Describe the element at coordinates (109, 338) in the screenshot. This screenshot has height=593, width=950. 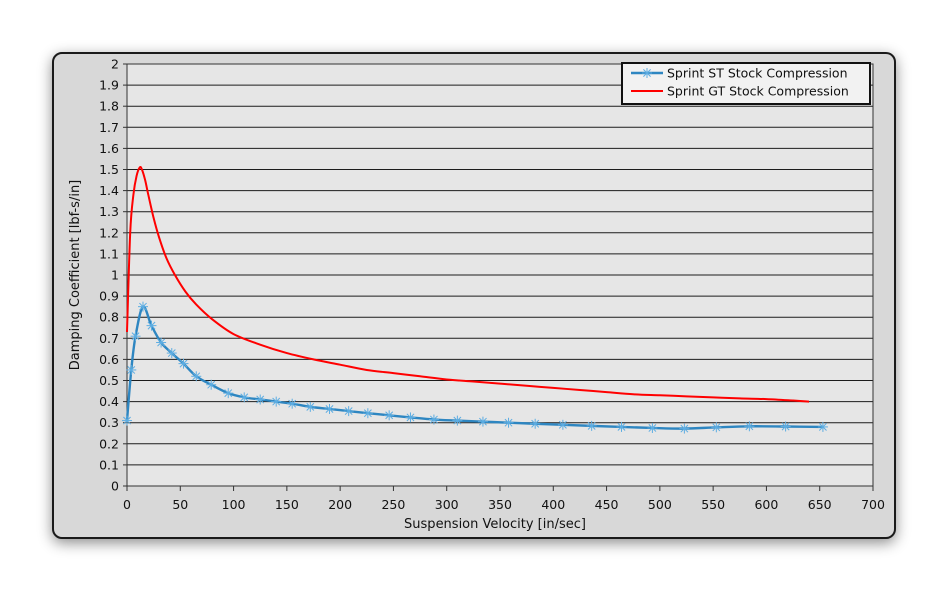
I see `y-tick-label: 0.7` at that location.